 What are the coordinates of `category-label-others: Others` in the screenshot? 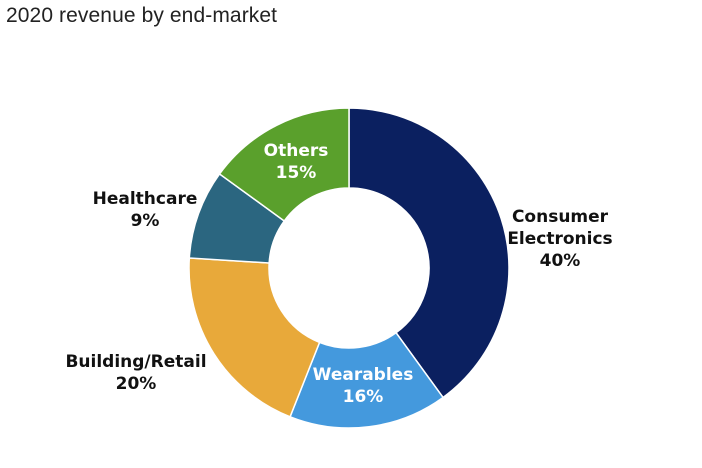 It's located at (296, 151).